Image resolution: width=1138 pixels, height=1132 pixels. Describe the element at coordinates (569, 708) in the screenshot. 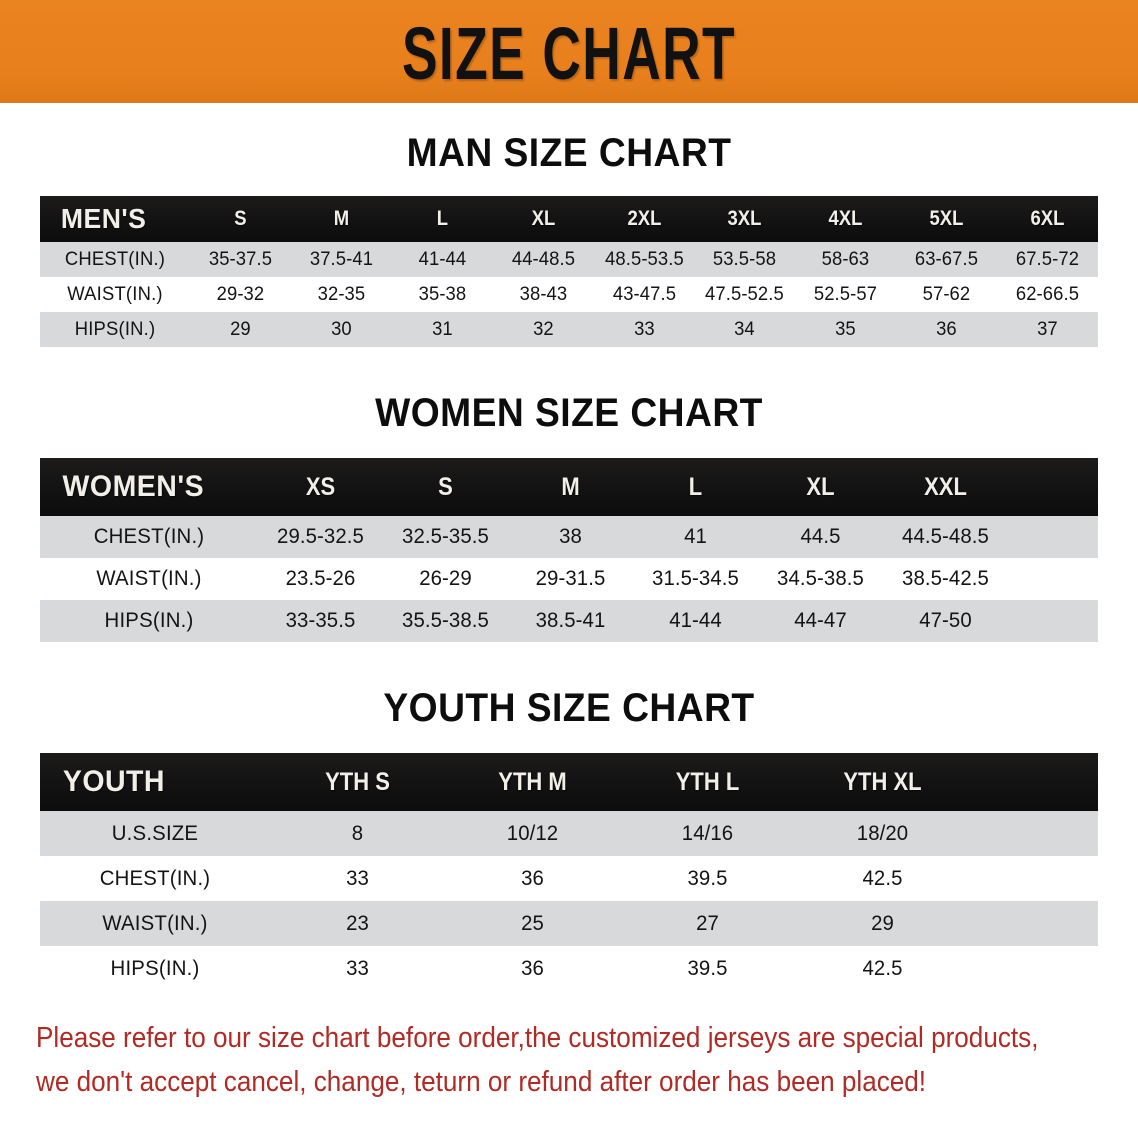

I see `youth-section-title: YOUTH SIZE CHART` at that location.